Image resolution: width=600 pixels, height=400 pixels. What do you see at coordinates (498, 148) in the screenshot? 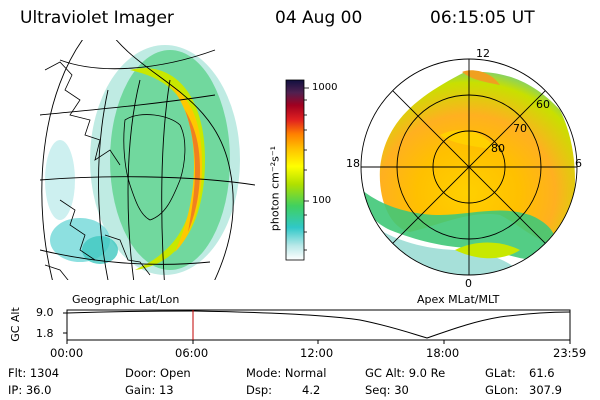
I see `lat-label-80: 80` at bounding box center [498, 148].